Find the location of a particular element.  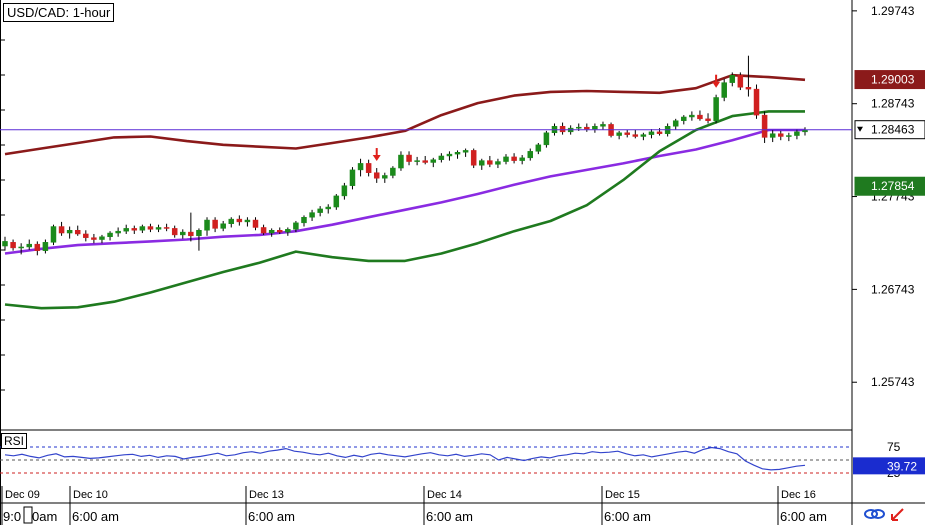

scroll-arrow-icon is located at coordinates (897, 514).